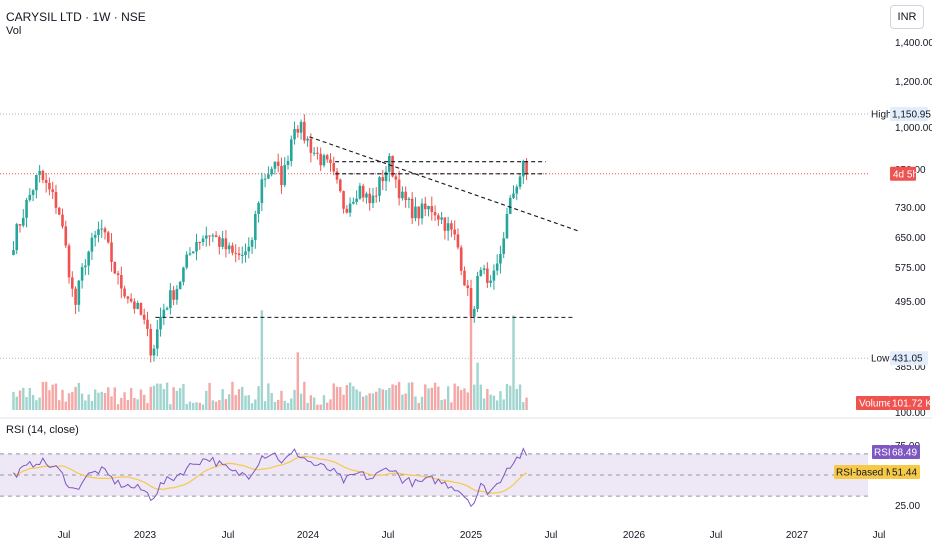  What do you see at coordinates (907, 17) in the screenshot?
I see `currency-button: INR` at bounding box center [907, 17].